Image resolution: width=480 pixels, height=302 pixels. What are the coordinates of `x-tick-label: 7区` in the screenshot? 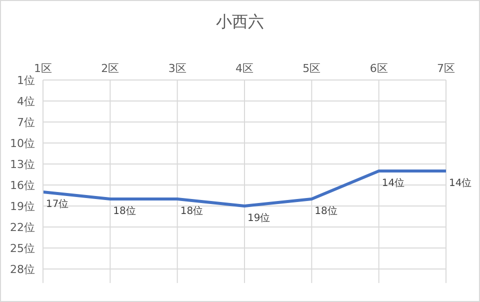 It's located at (446, 68).